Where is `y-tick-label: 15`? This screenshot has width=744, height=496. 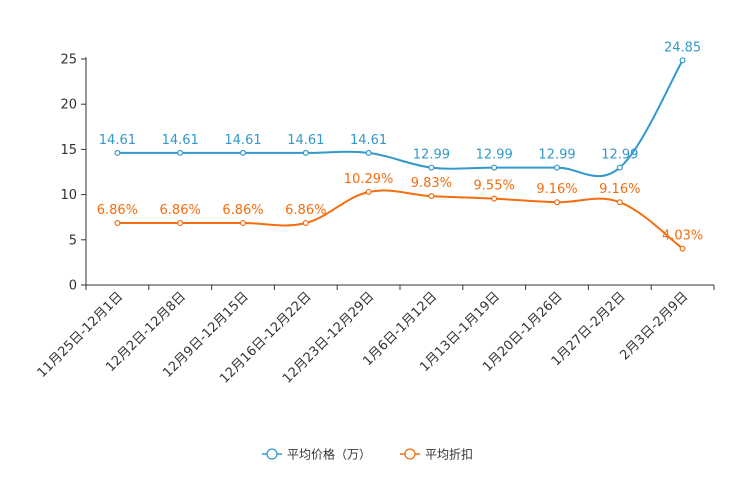 y-tick-label: 15 is located at coordinates (68, 150).